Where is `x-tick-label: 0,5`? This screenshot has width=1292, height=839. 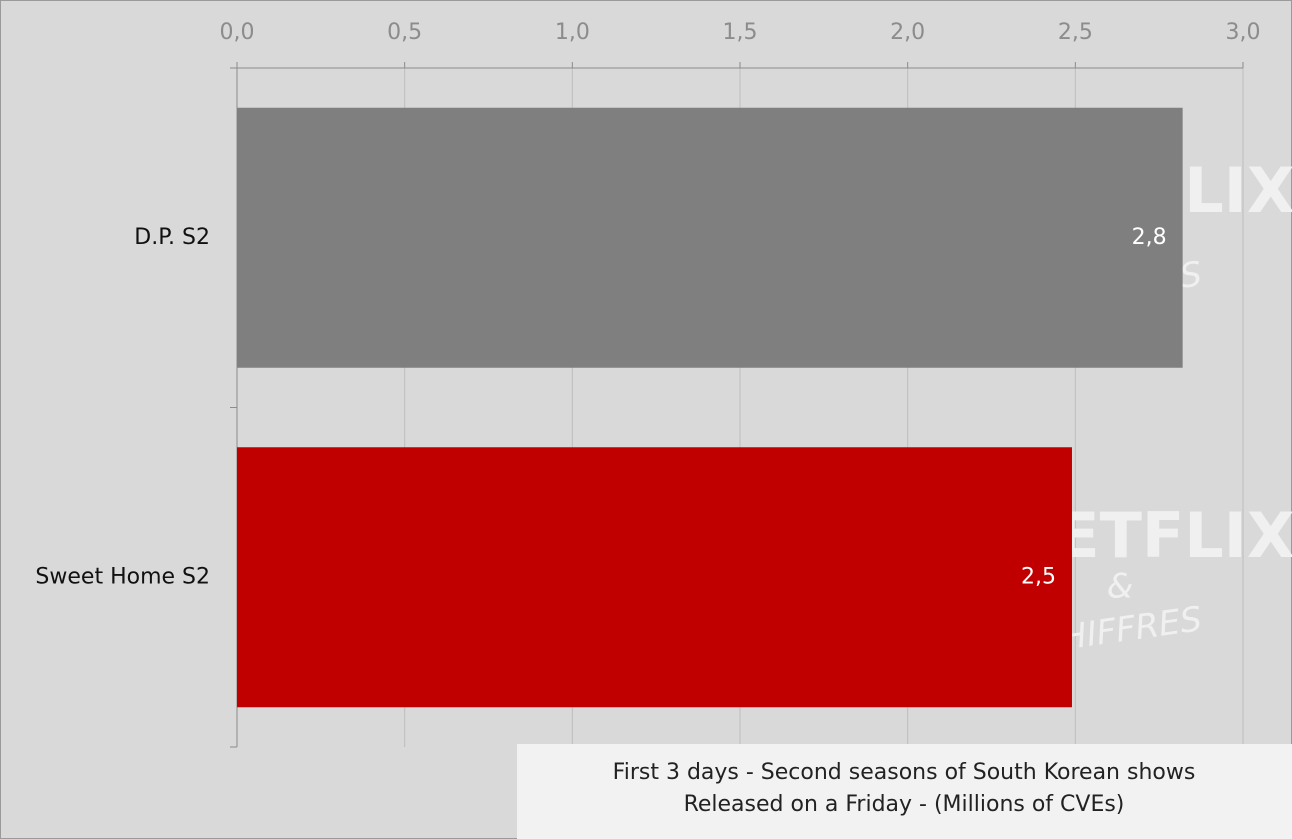 x-tick-label: 0,5 is located at coordinates (404, 32).